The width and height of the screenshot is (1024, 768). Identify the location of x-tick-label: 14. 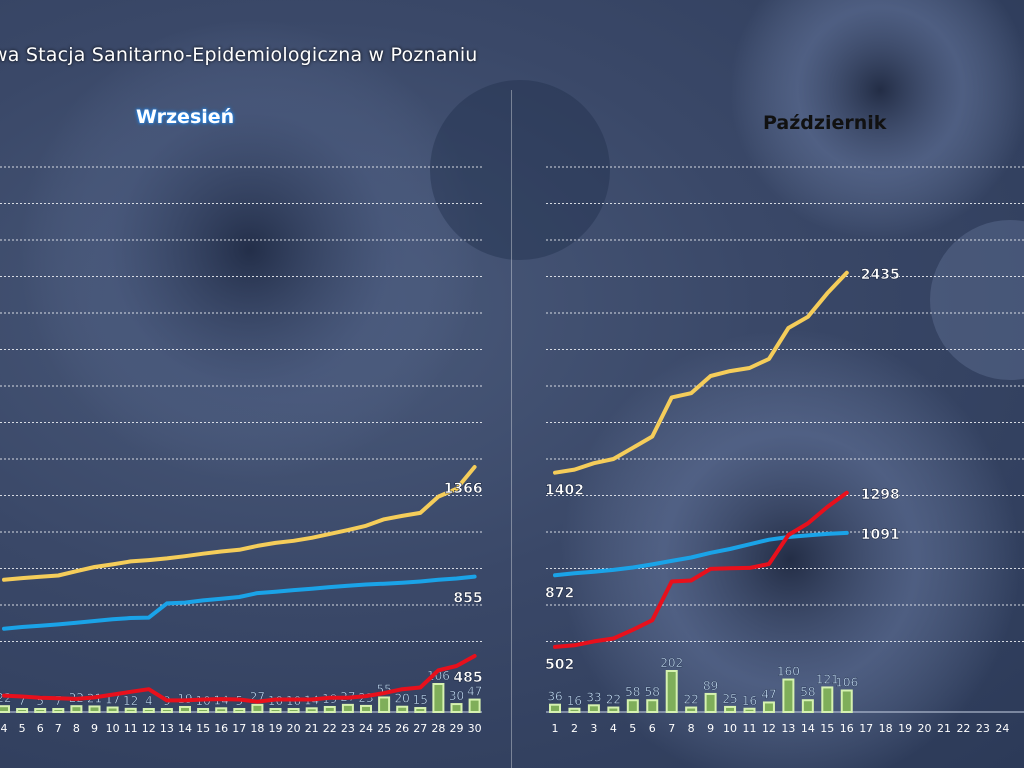
(808, 728).